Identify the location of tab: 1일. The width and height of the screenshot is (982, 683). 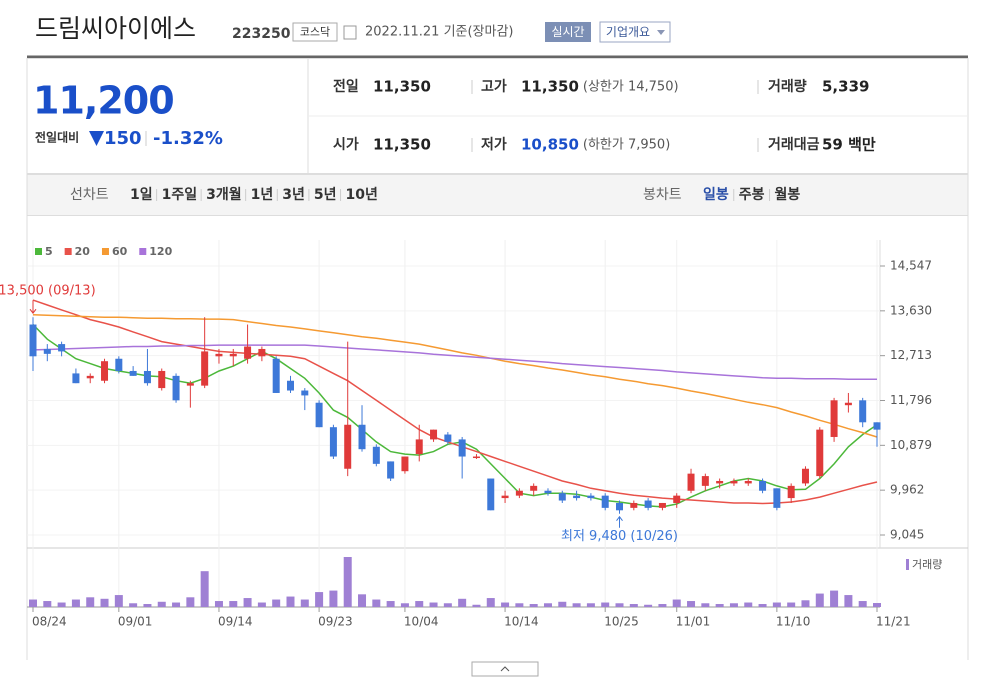
(141, 195).